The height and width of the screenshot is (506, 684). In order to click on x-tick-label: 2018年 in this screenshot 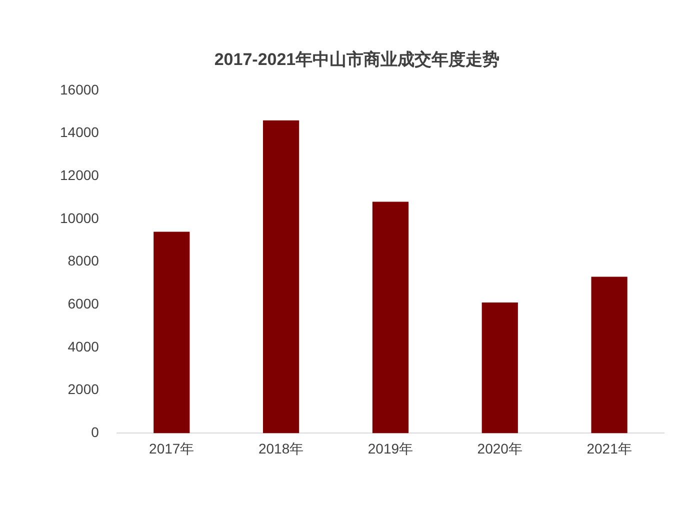, I will do `click(281, 448)`.